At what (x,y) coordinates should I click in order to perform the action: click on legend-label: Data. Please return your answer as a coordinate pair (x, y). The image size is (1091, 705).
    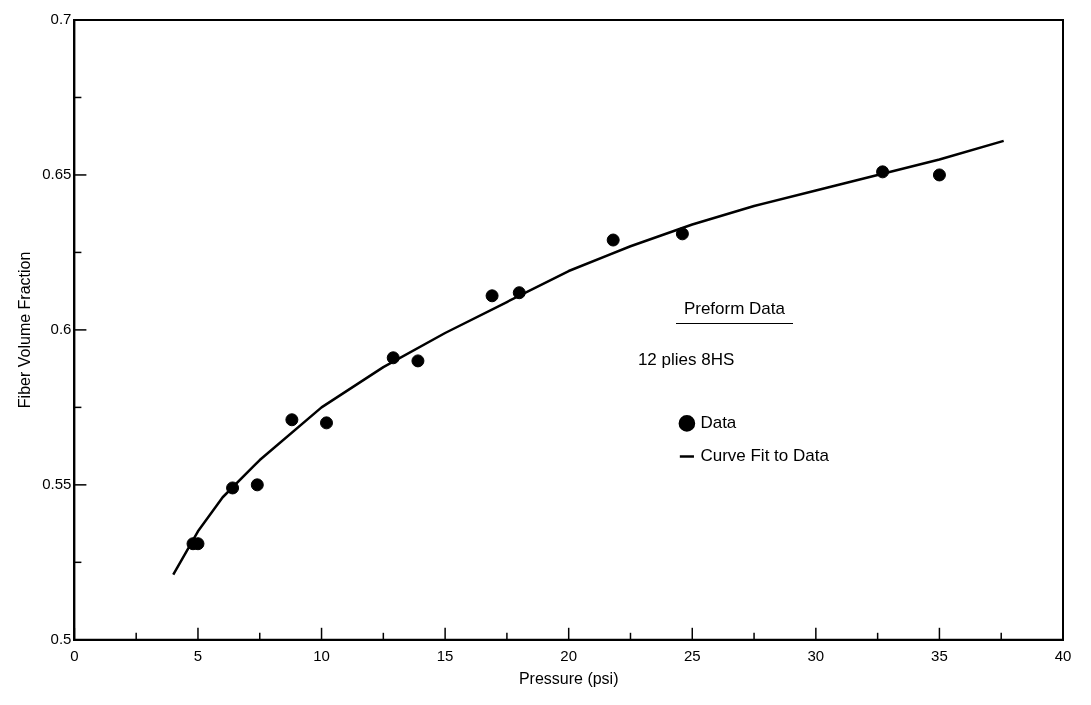
    Looking at the image, I should click on (718, 423).